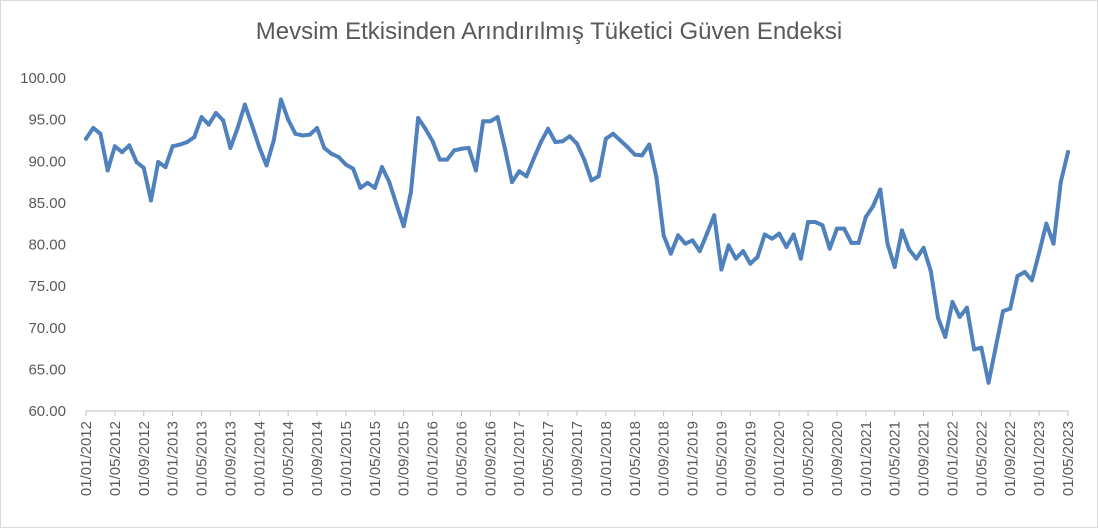 This screenshot has width=1098, height=528. I want to click on x-tick-label: 01/05/2023, so click(1068, 458).